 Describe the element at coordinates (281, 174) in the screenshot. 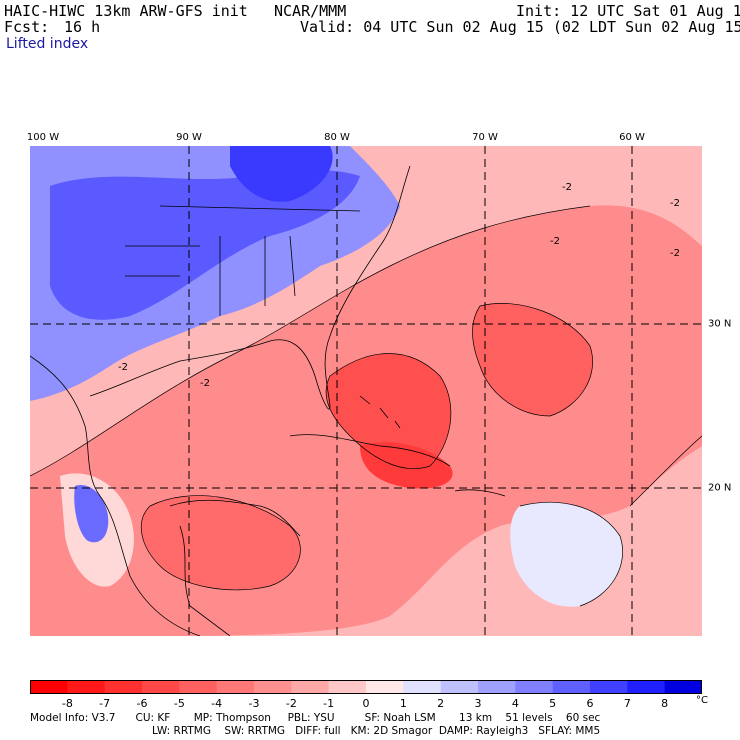

I see `strongest-positive-region` at that location.